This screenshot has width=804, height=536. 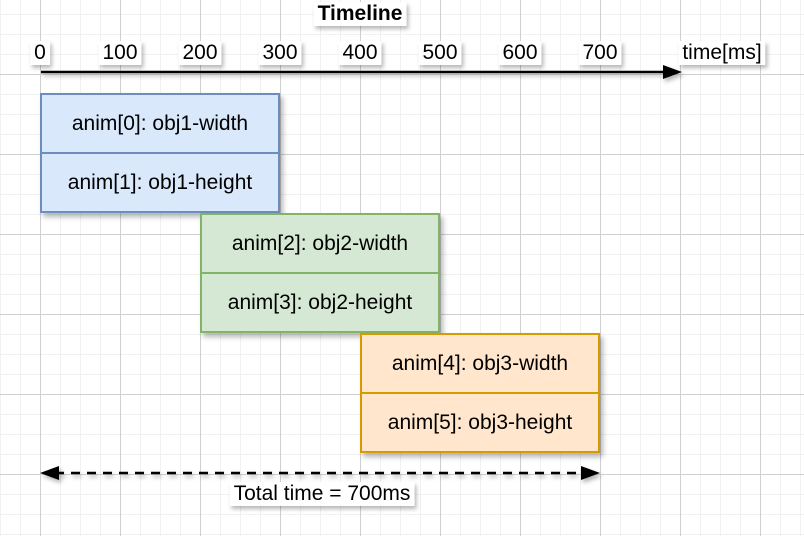 What do you see at coordinates (722, 53) in the screenshot?
I see `axis-unit-label: time[ms]` at bounding box center [722, 53].